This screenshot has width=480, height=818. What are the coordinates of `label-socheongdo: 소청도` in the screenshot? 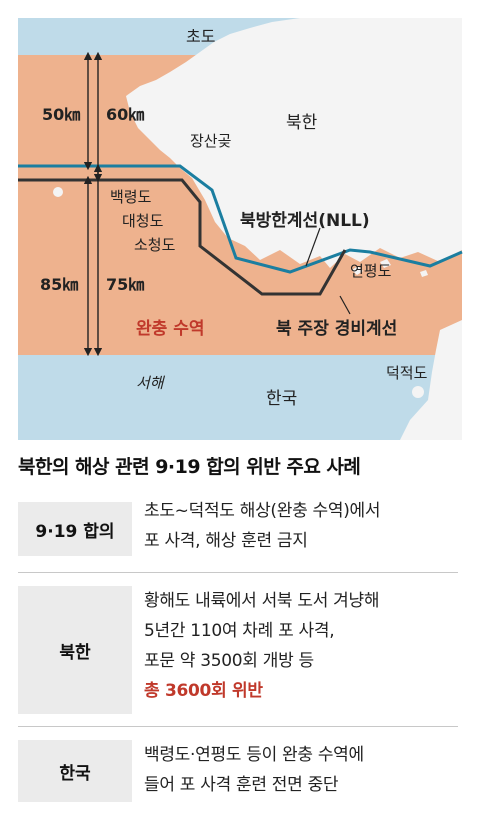 It's located at (155, 245).